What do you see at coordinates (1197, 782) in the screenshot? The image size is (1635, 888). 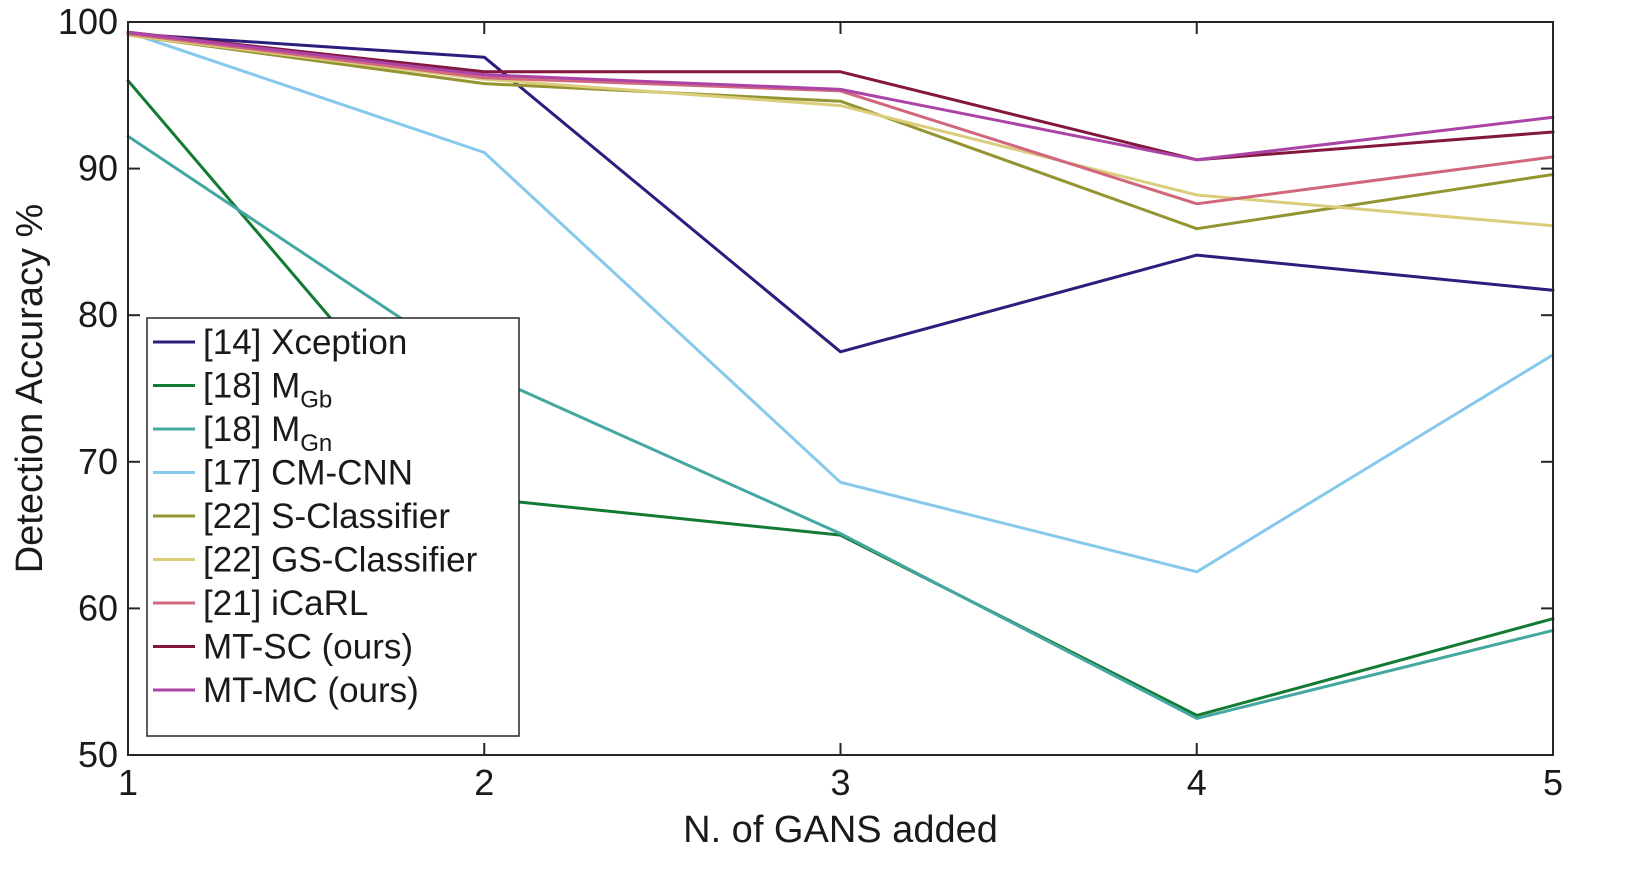 I see `x-tick-label: 4` at bounding box center [1197, 782].